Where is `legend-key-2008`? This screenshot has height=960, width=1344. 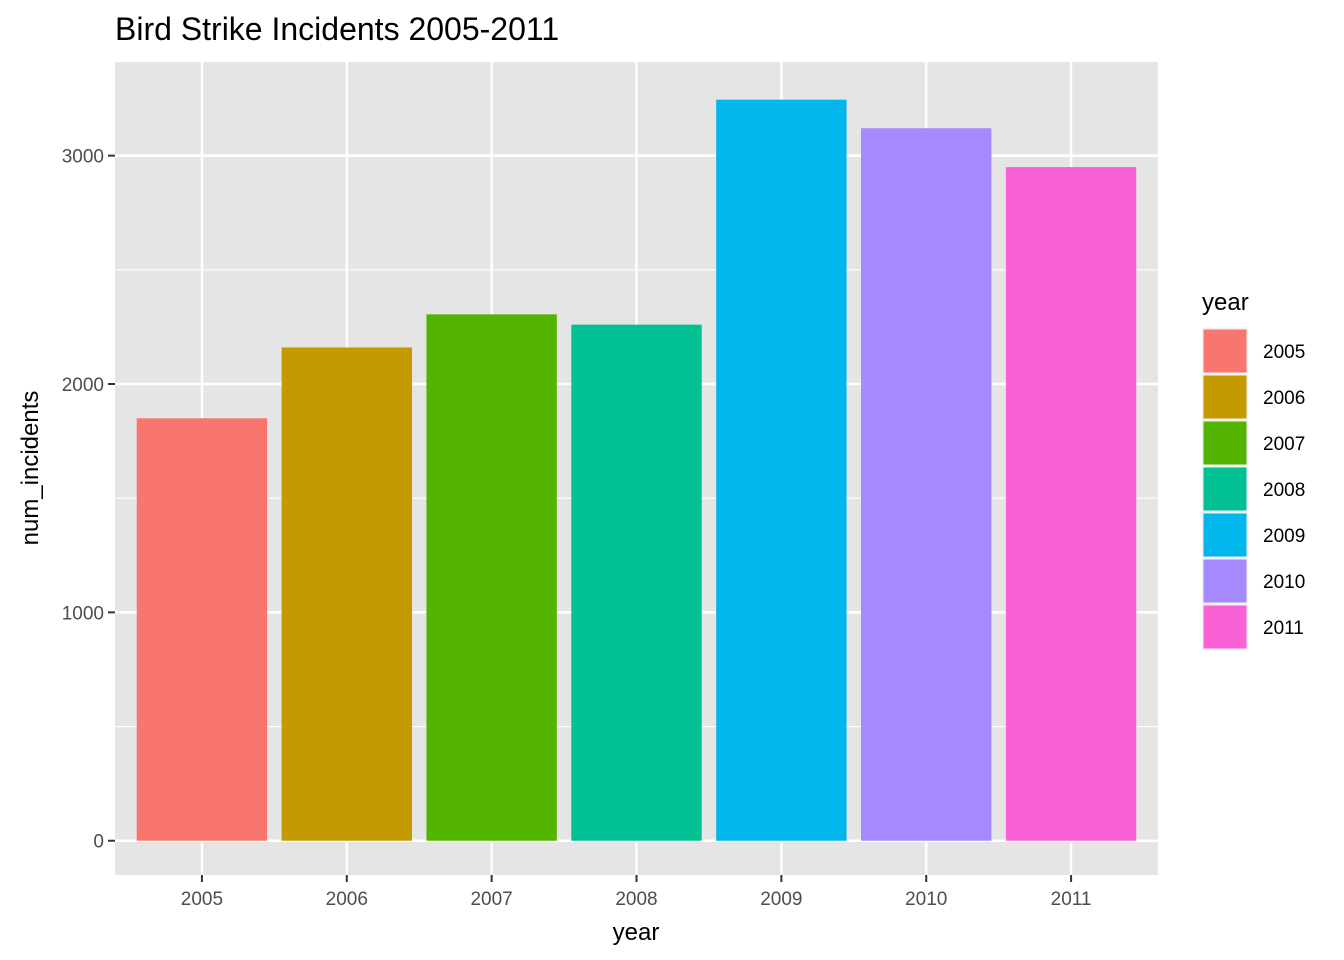 legend-key-2008 is located at coordinates (1225, 489).